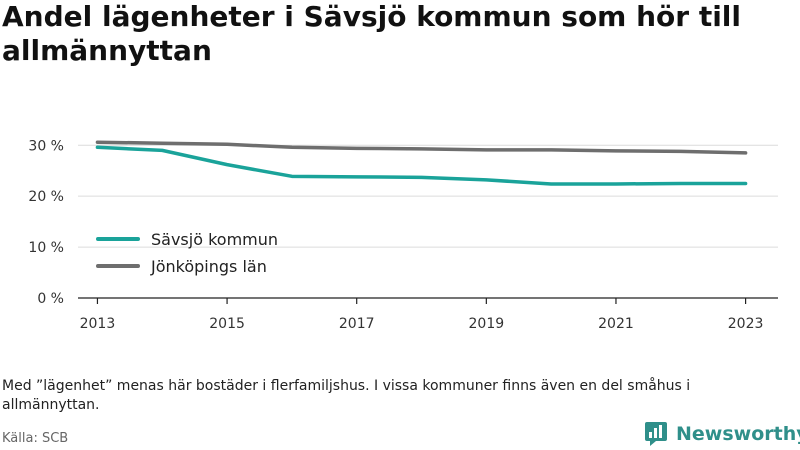 This screenshot has width=800, height=450. What do you see at coordinates (616, 324) in the screenshot?
I see `x-tick-label: 2021` at bounding box center [616, 324].